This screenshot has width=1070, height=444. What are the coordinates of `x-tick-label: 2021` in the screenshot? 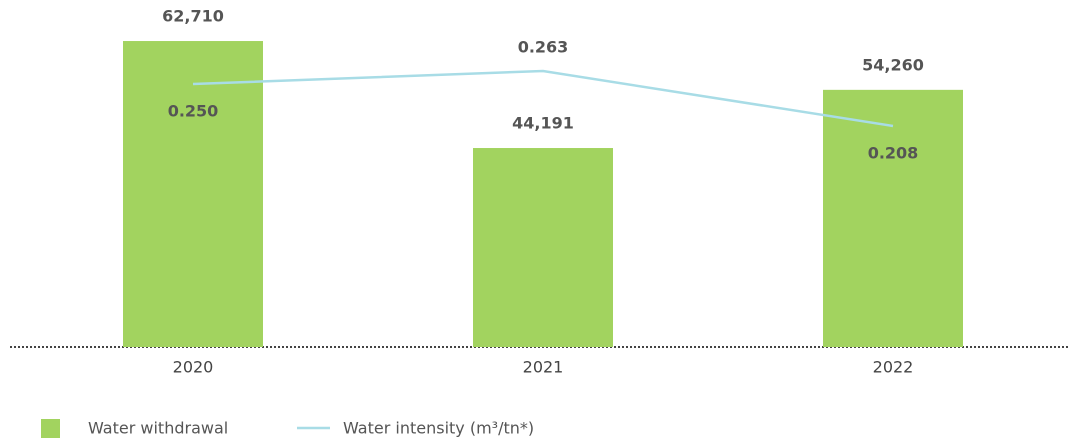 It's located at (543, 367).